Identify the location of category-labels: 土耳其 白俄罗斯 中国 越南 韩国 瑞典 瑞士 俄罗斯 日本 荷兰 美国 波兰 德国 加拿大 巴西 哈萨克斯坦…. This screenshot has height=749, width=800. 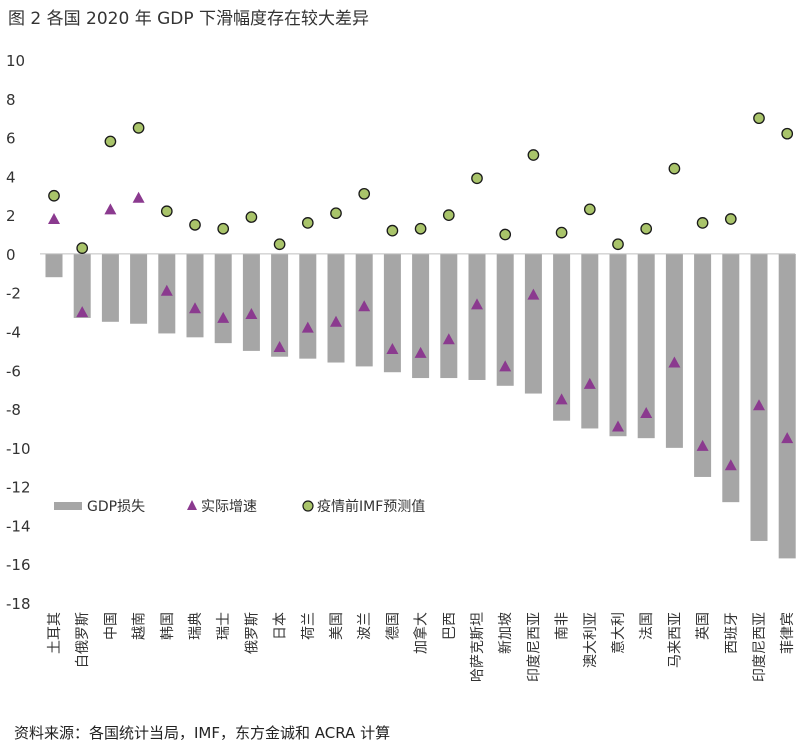
(421, 647).